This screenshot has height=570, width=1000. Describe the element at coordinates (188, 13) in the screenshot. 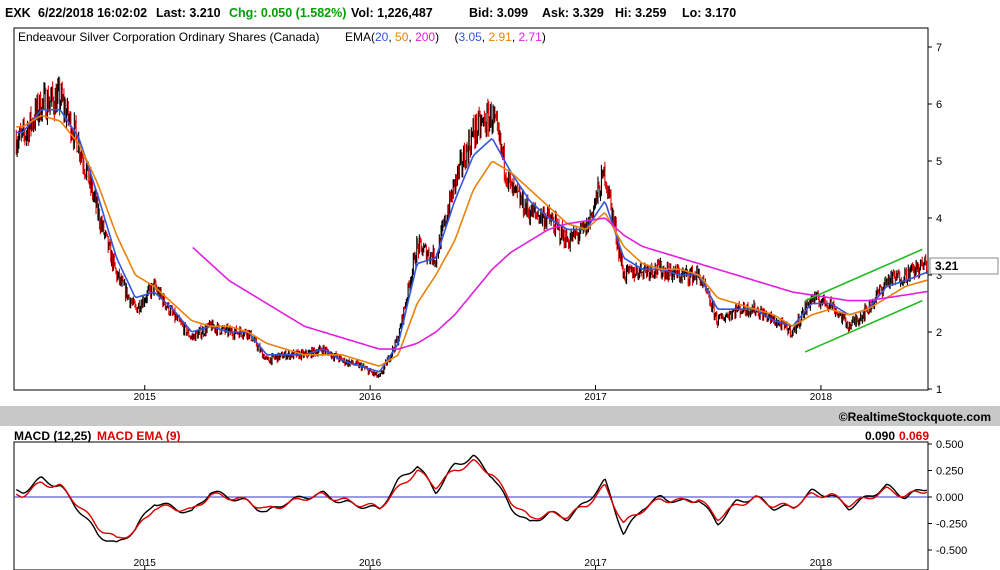

I see `last-price: Last: 3.210` at that location.